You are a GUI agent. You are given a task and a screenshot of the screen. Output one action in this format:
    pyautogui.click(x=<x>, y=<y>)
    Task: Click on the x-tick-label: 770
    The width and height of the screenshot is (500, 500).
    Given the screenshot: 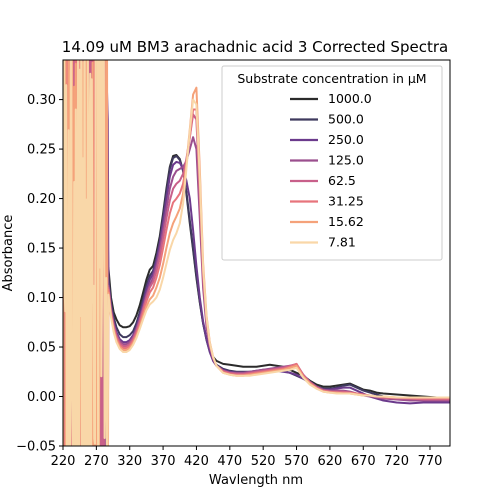 What is the action you would take?
    pyautogui.click(x=430, y=461)
    